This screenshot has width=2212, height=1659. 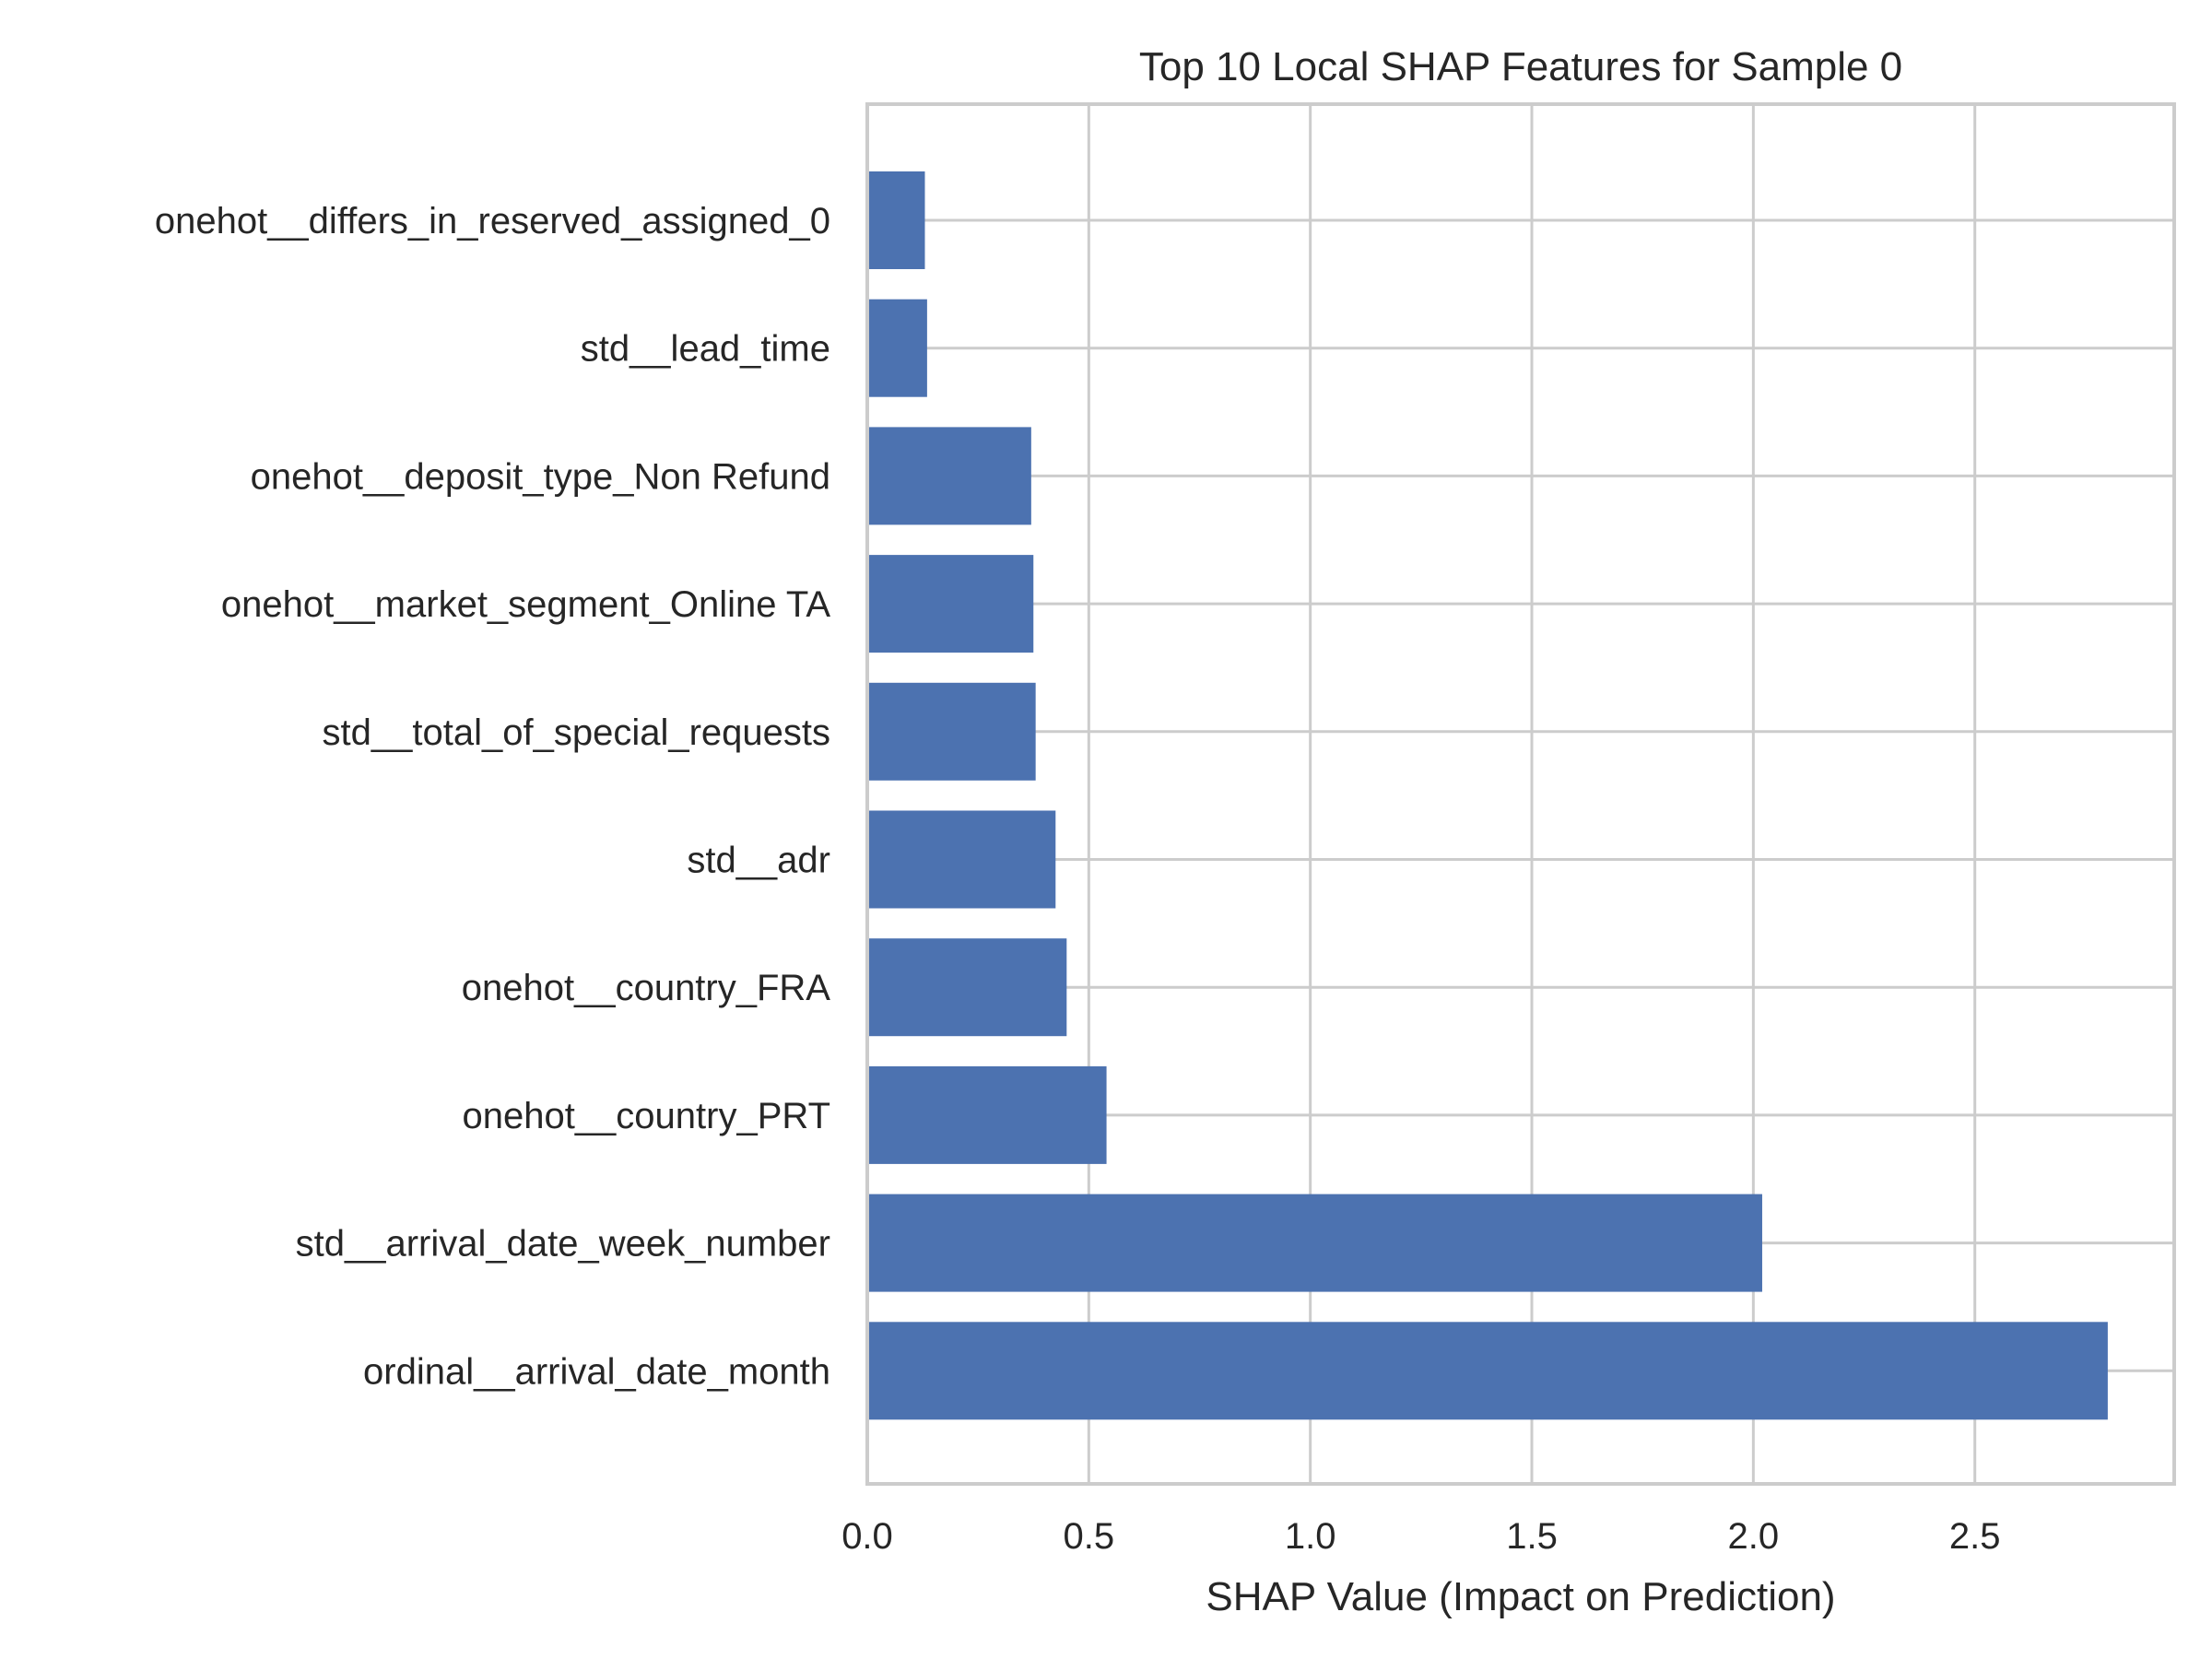 I want to click on y-tick-label: std__arrival_date_week_number, so click(x=563, y=1244).